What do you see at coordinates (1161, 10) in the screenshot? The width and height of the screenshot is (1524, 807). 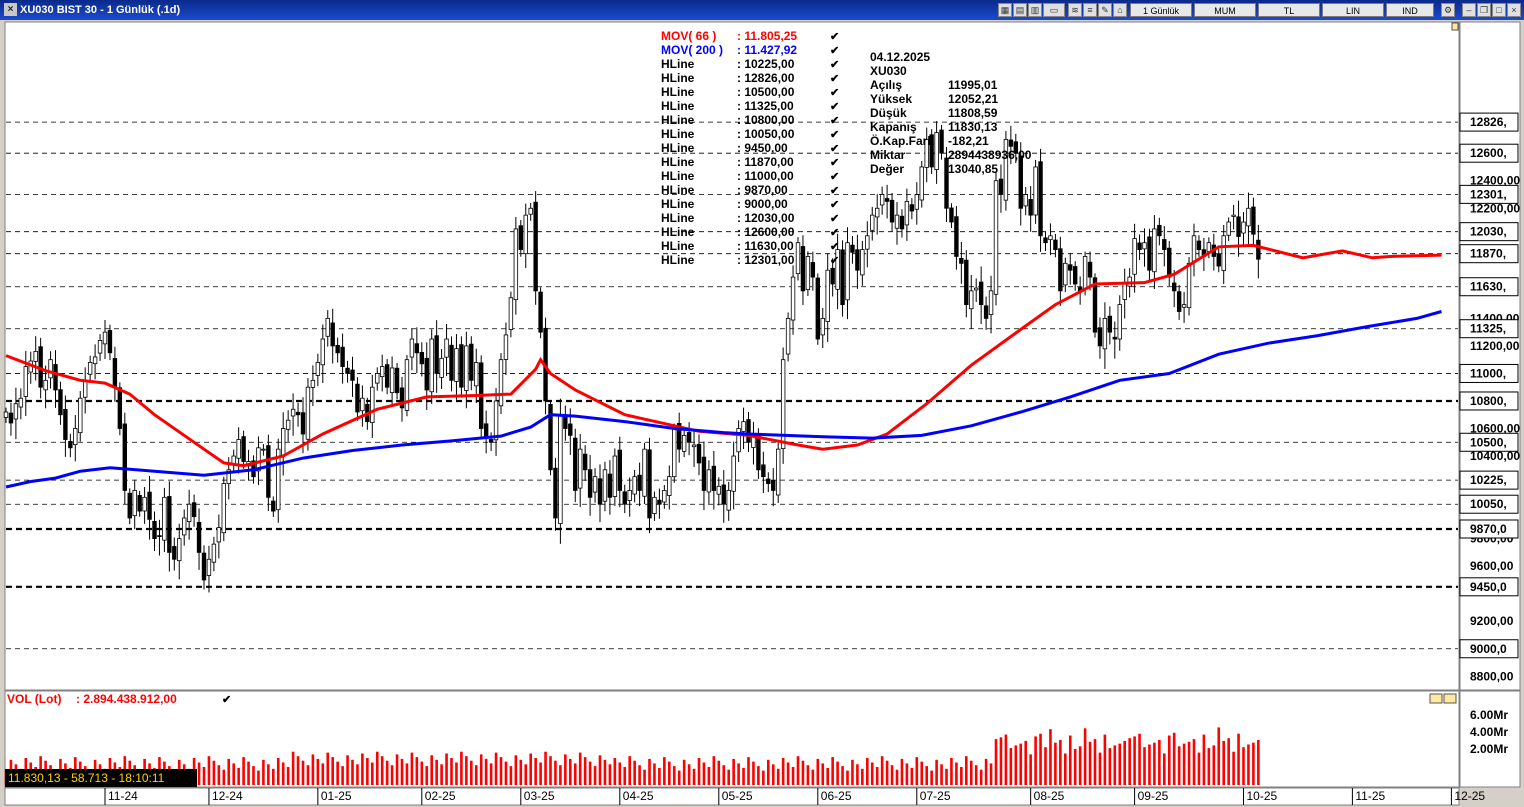 I see `period-button: 1 Günlük` at bounding box center [1161, 10].